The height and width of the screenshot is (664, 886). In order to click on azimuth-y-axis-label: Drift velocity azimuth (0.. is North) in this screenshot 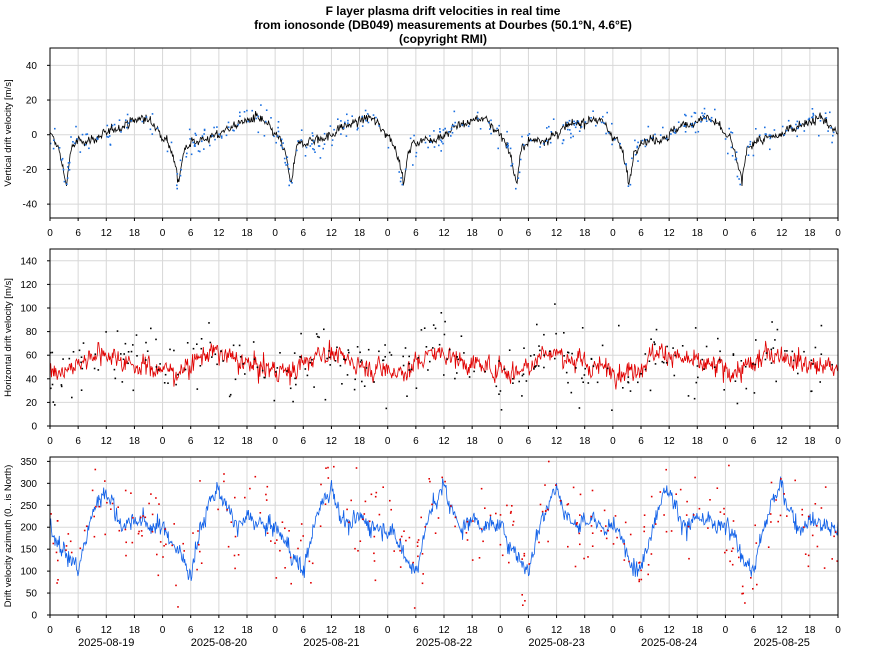, I will do `click(8, 536)`.